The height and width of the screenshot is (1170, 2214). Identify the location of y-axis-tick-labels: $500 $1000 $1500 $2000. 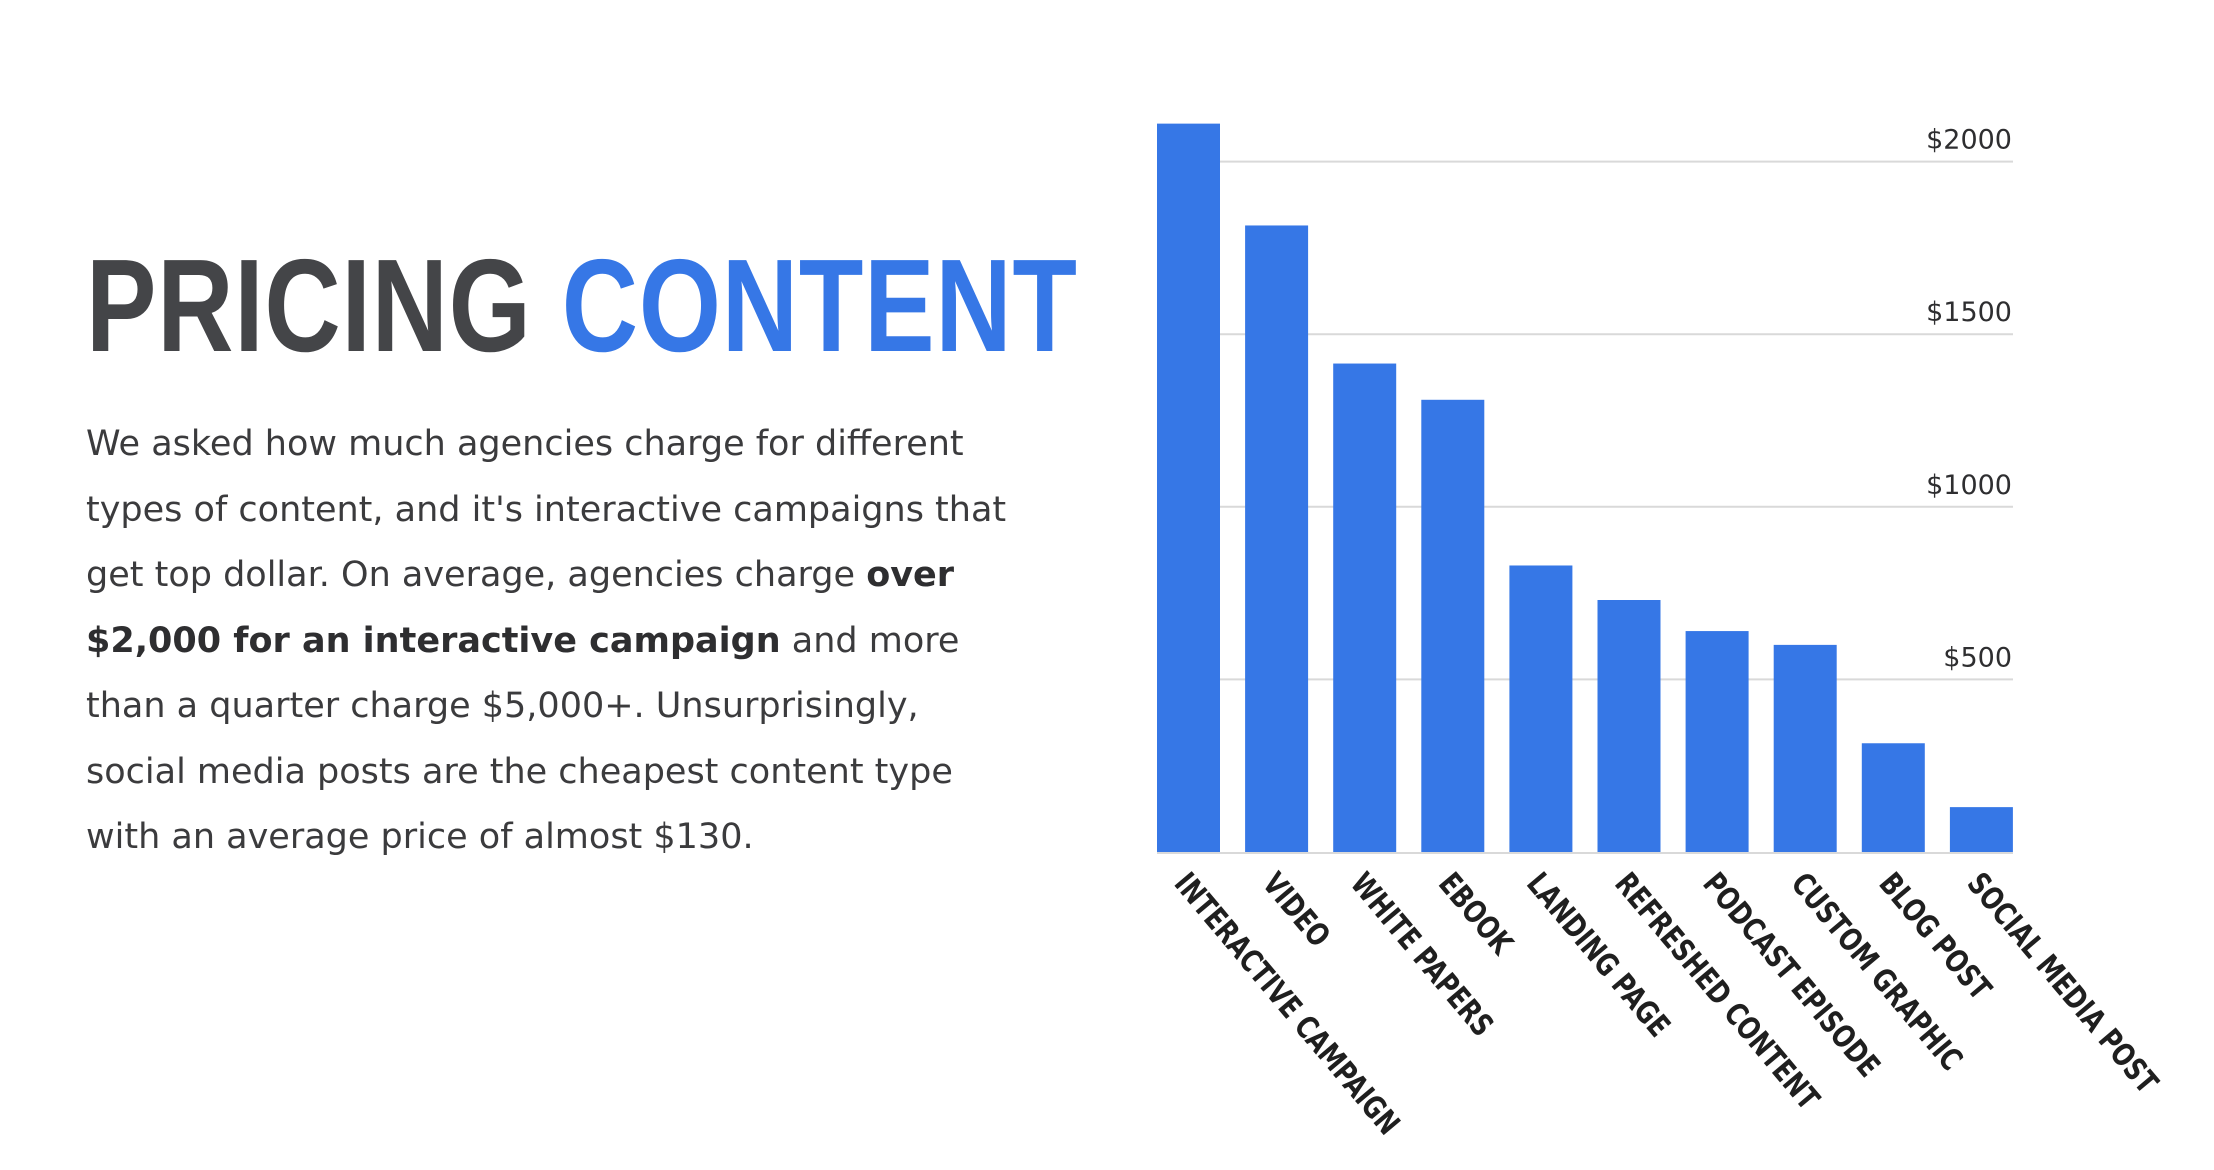
(1969, 399).